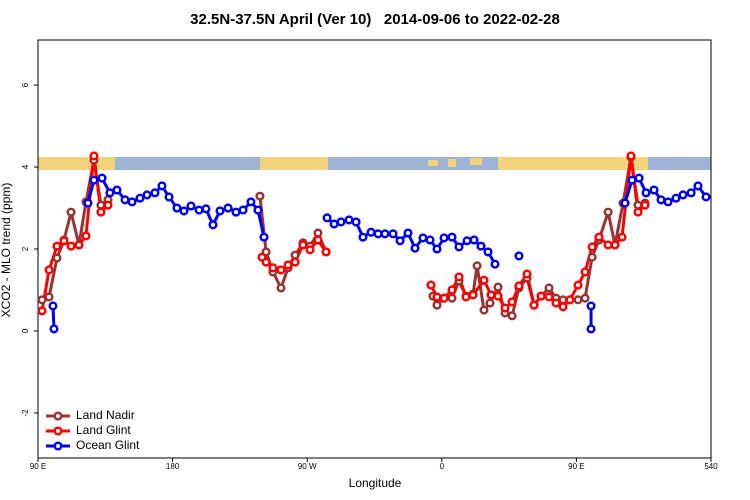 The width and height of the screenshot is (750, 500). Describe the element at coordinates (25, 166) in the screenshot. I see `y-tick-label: 4` at that location.